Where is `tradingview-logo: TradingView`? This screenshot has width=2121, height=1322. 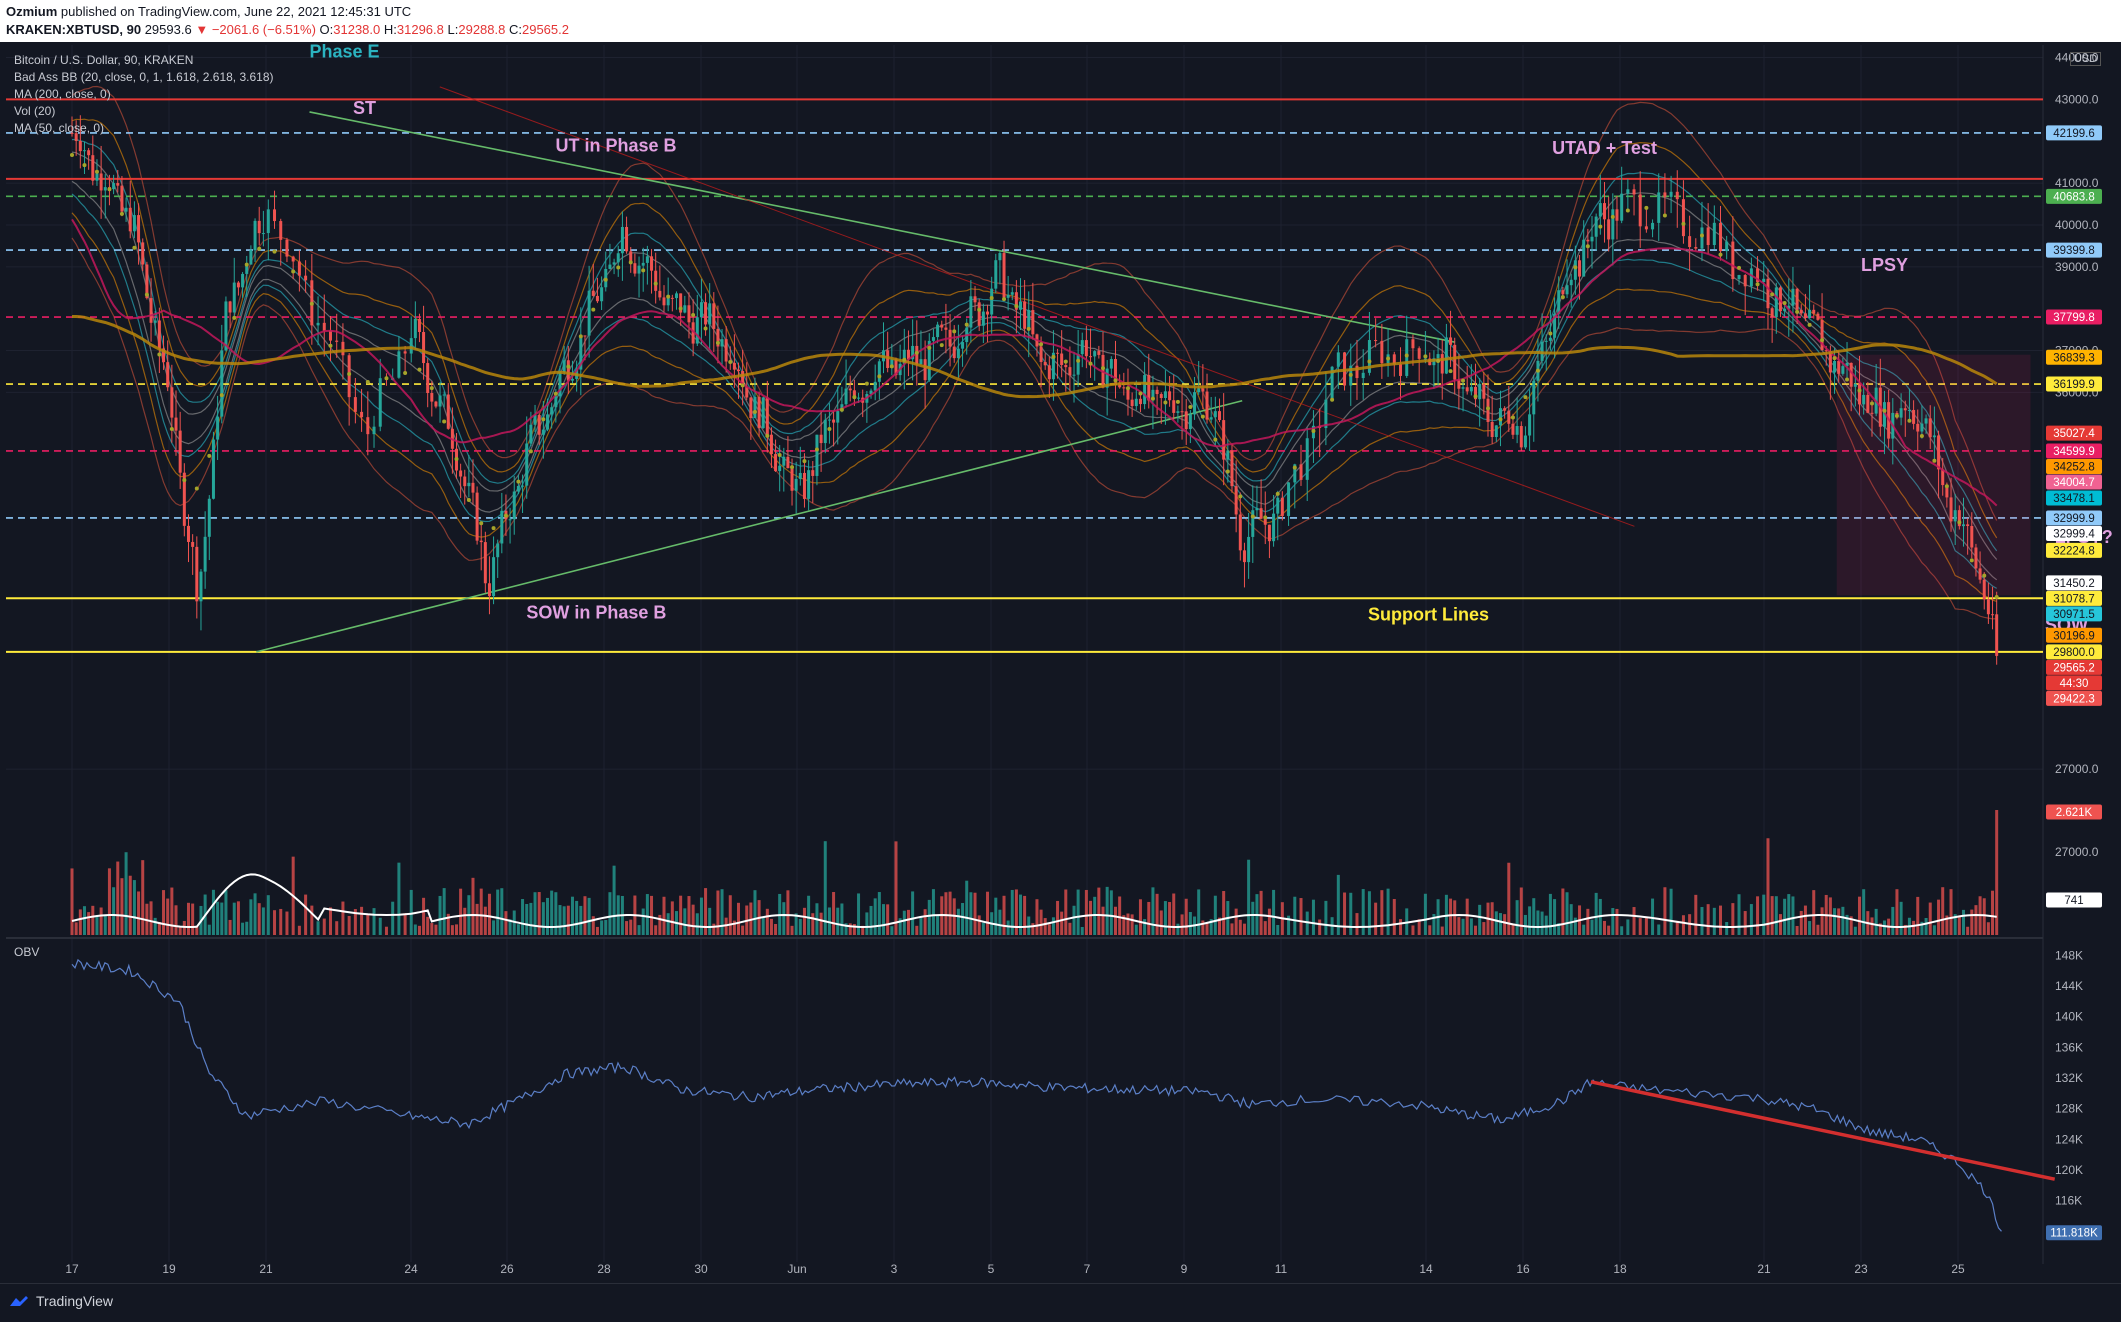
tradingview-logo: TradingView is located at coordinates (60, 1301).